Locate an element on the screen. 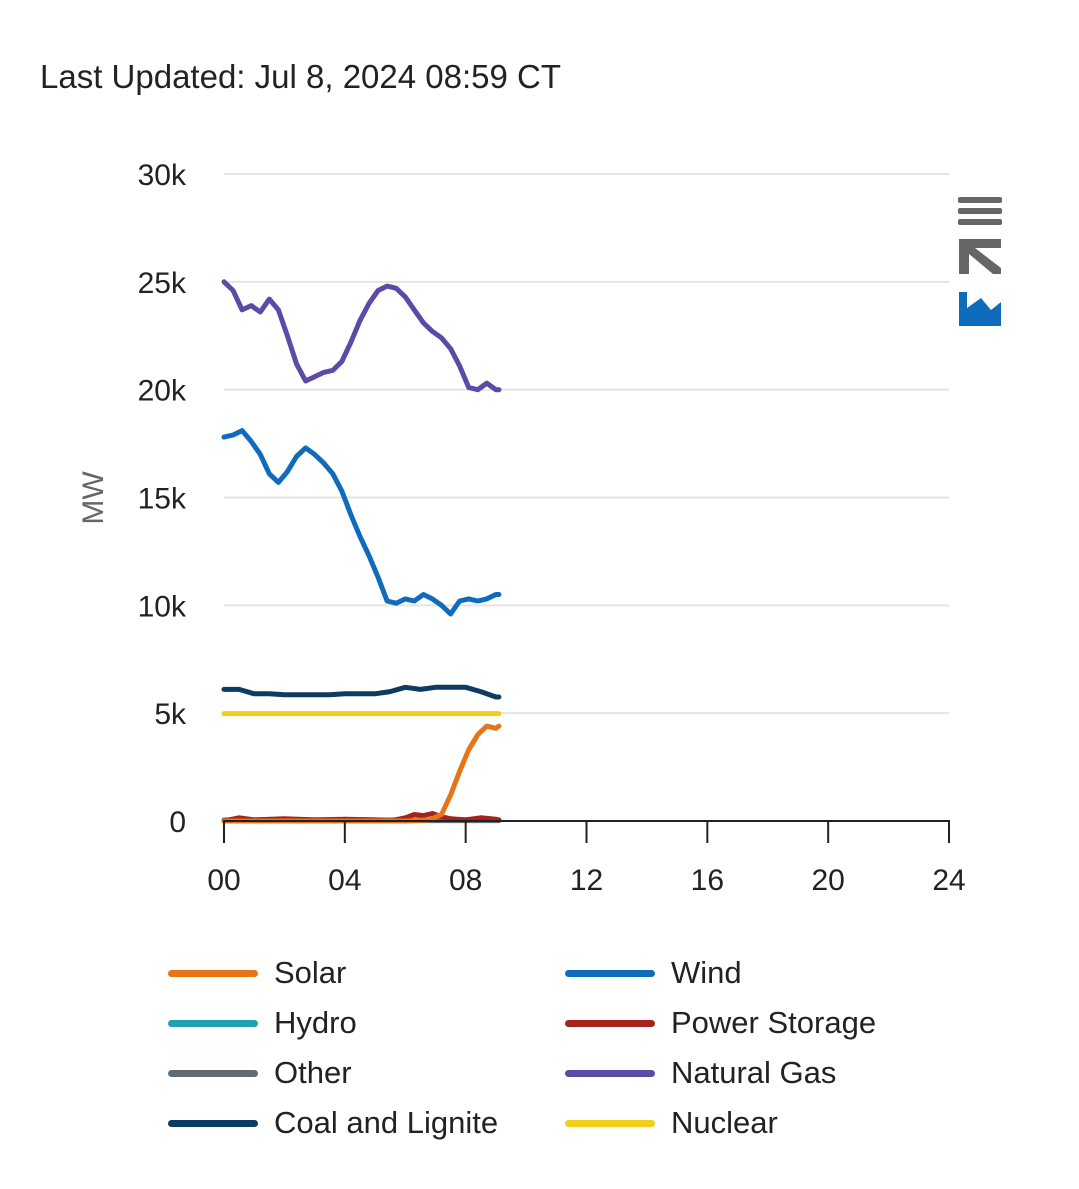 Image resolution: width=1079 pixels, height=1189 pixels. x-tick-label: 24 is located at coordinates (948, 880).